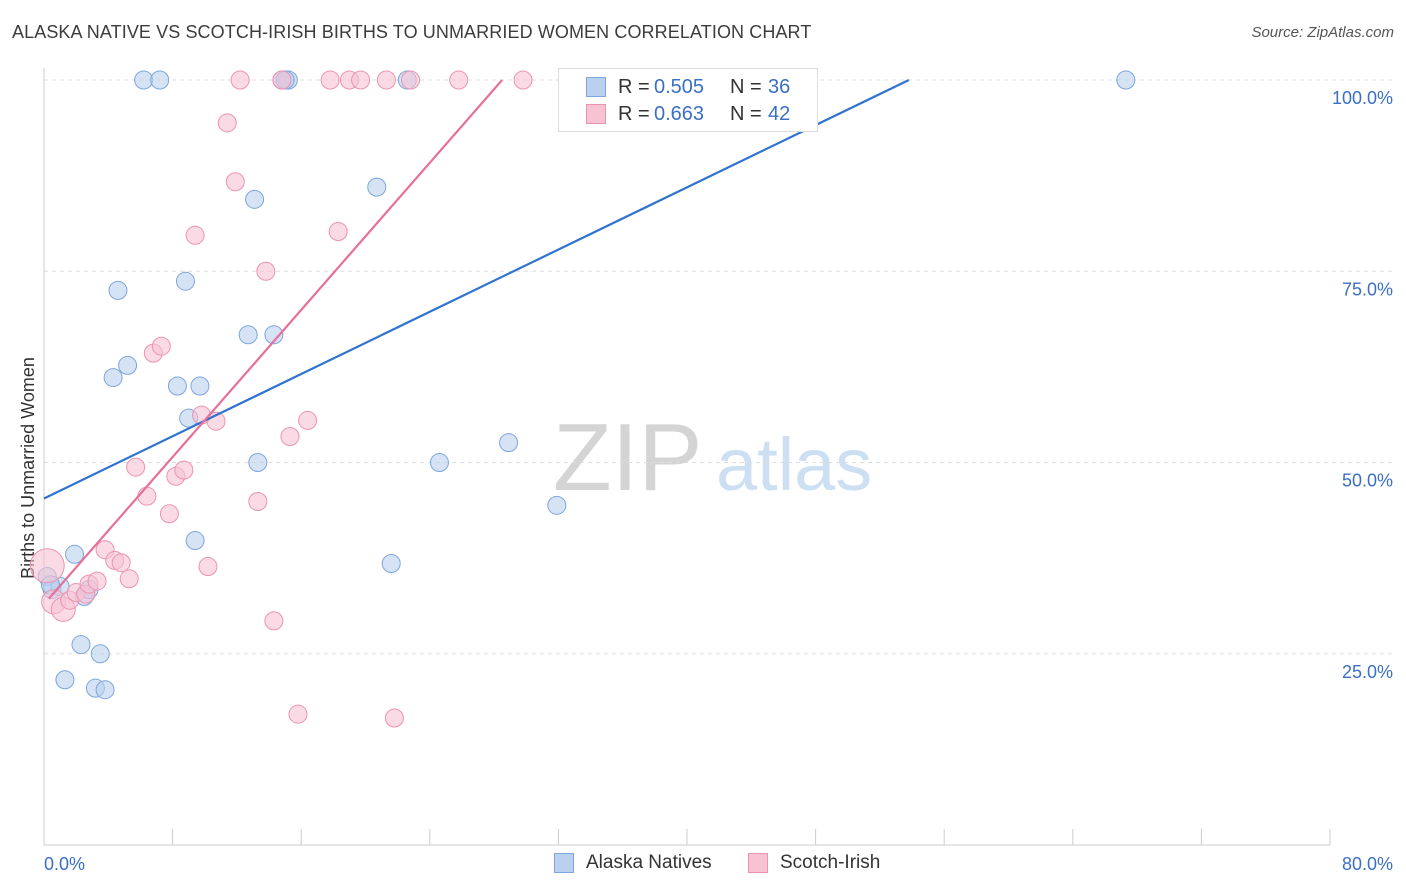 This screenshot has width=1406, height=892. What do you see at coordinates (712, 457) in the screenshot?
I see `watermark: ZIP atlas` at bounding box center [712, 457].